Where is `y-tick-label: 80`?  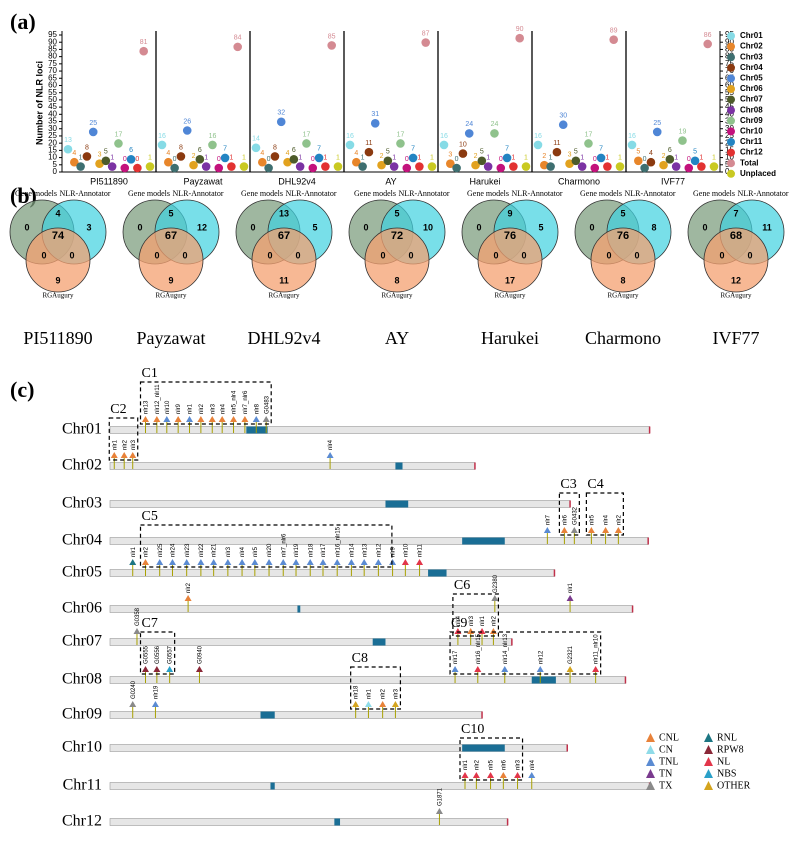 y-tick-label: 80 is located at coordinates (52, 56).